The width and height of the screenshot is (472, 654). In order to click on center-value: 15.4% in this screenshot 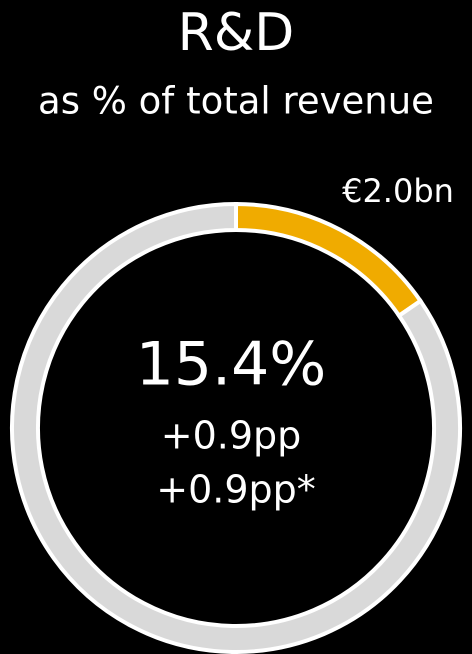, I will do `click(231, 365)`.